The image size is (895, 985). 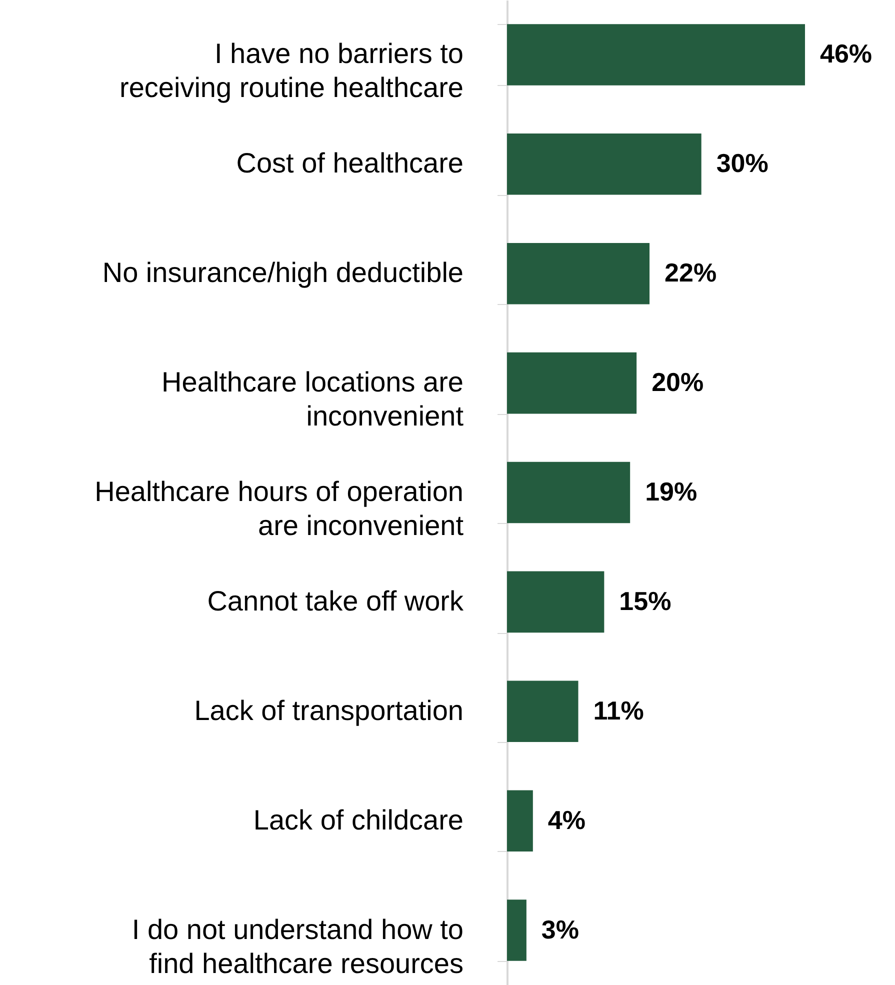 What do you see at coordinates (350, 163) in the screenshot?
I see `y-tick-label: Cost of healthcare` at bounding box center [350, 163].